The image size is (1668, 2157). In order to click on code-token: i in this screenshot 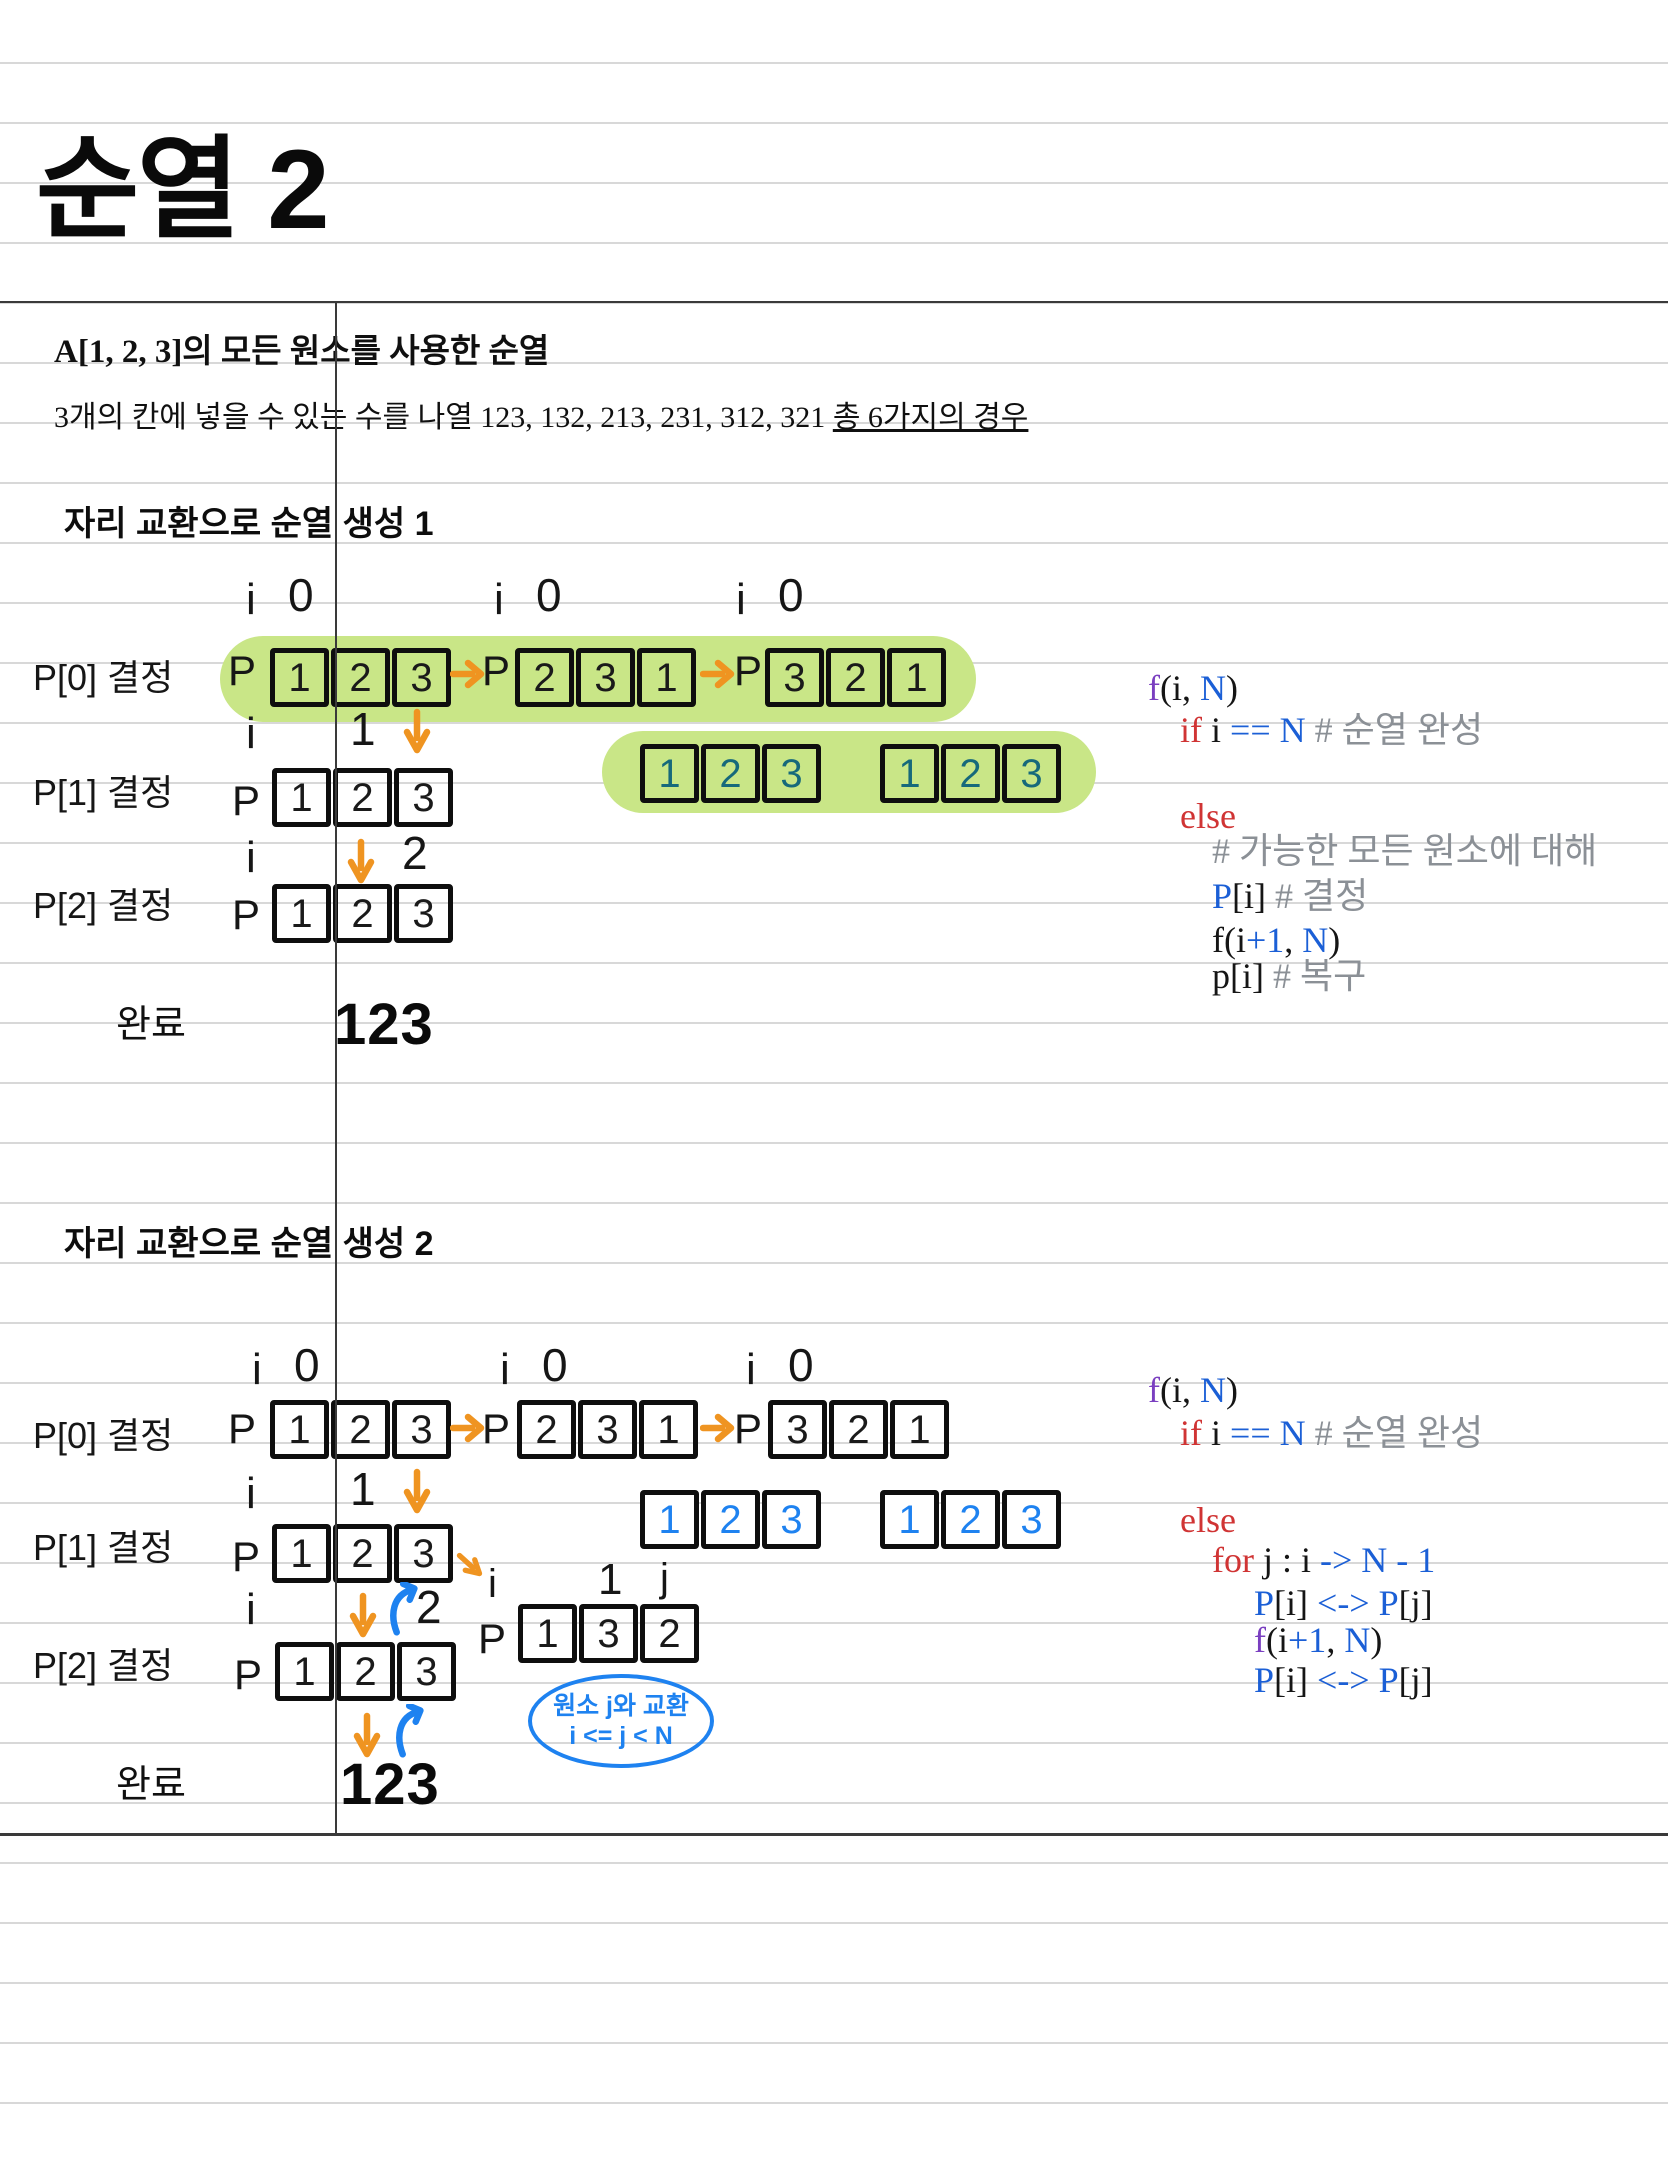, I will do `click(1221, 1433)`.